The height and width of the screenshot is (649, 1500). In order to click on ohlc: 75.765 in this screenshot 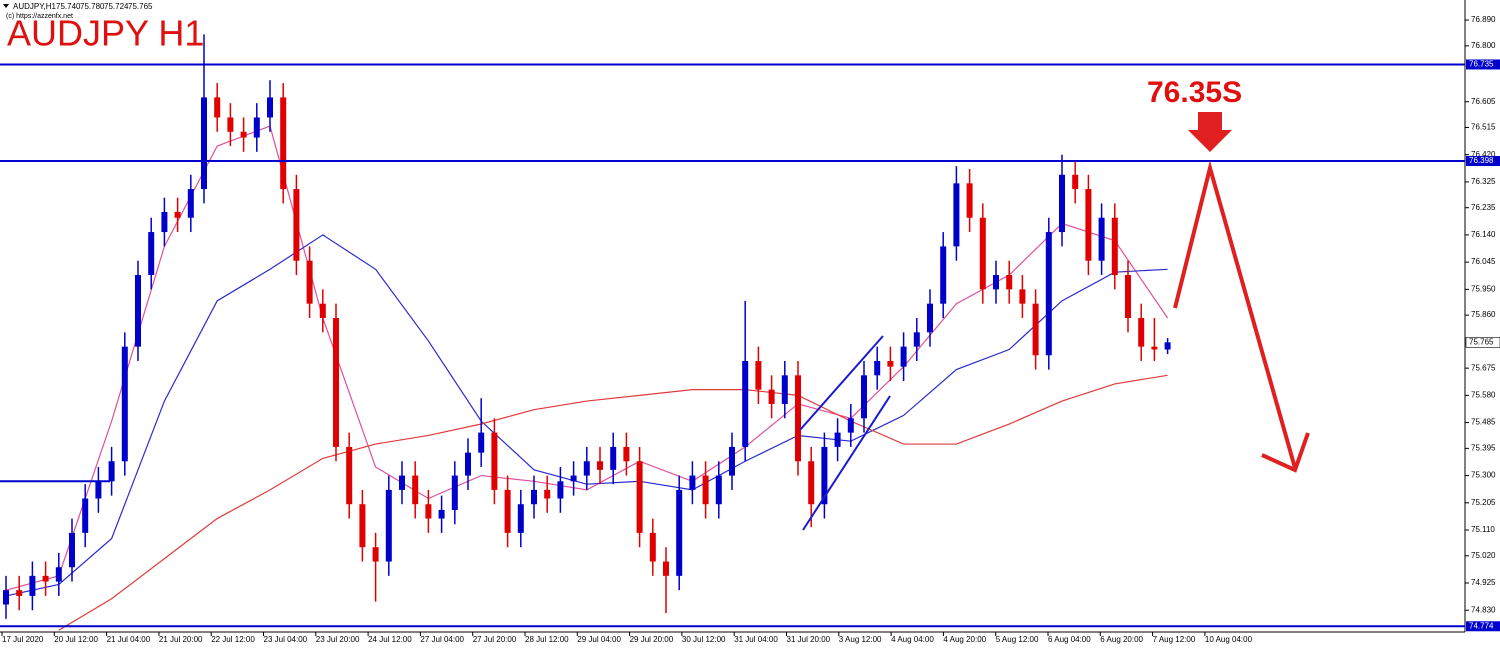, I will do `click(140, 6)`.